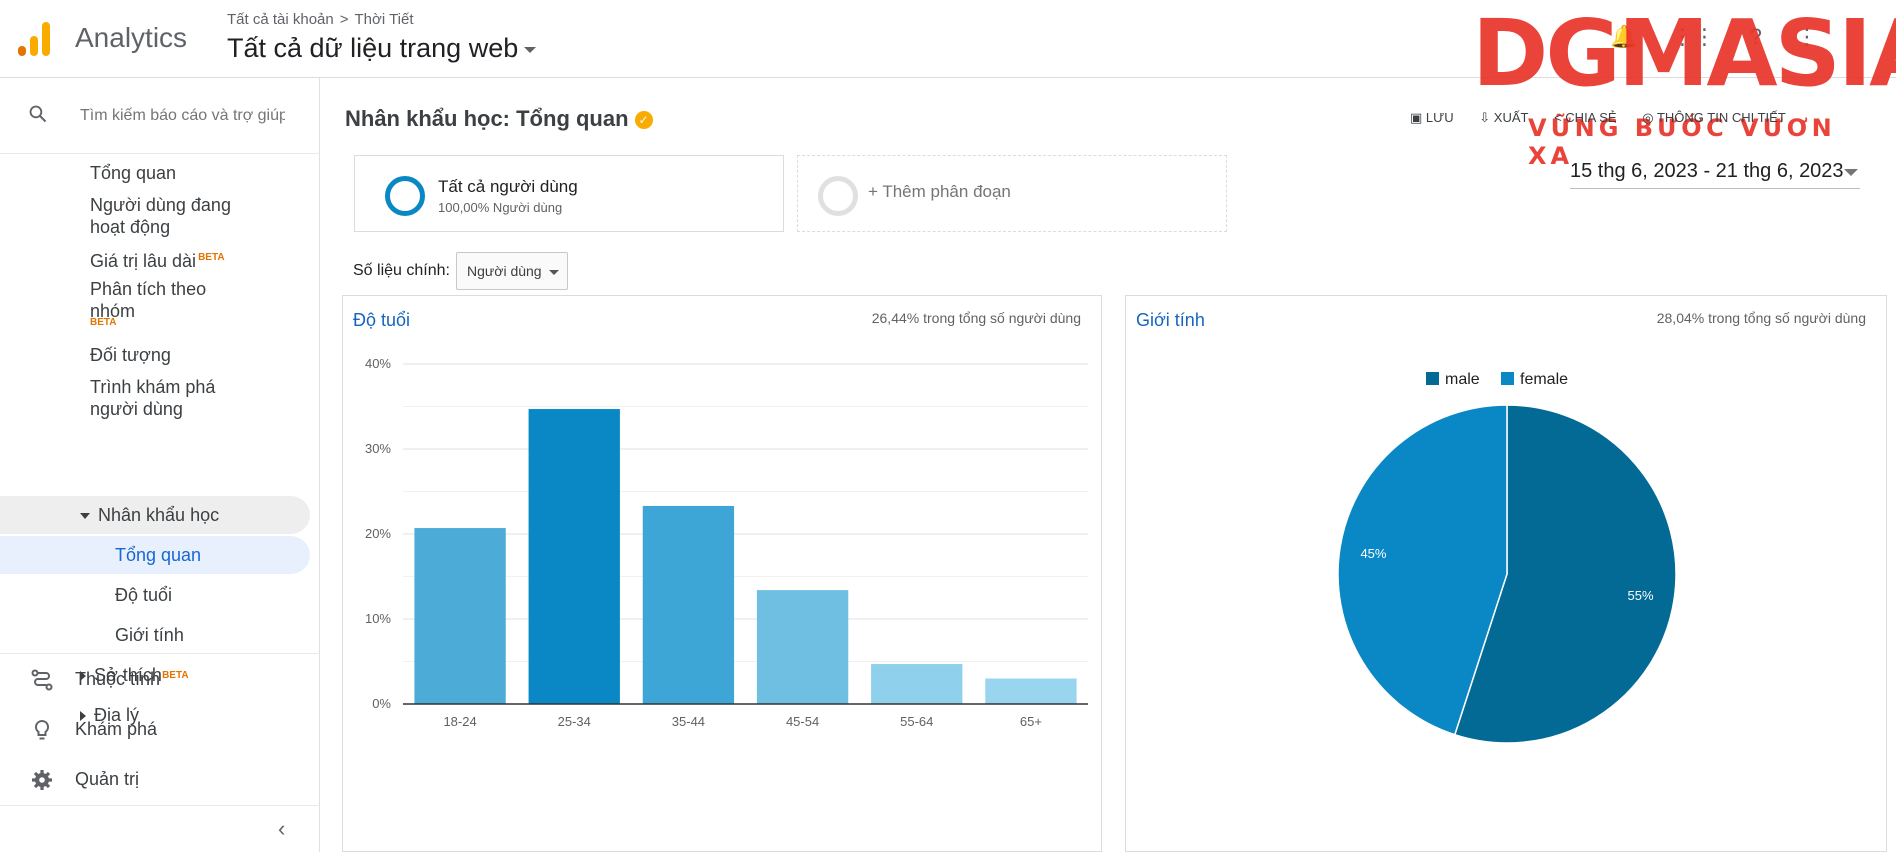 The height and width of the screenshot is (852, 1896). Describe the element at coordinates (160, 730) in the screenshot. I see `sidebar-item-discover: Khám phá` at that location.